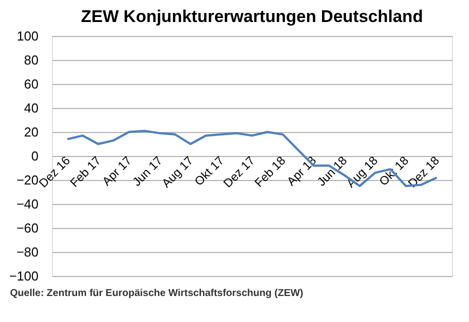  What do you see at coordinates (27, 36) in the screenshot?
I see `y-tick-label: 100` at bounding box center [27, 36].